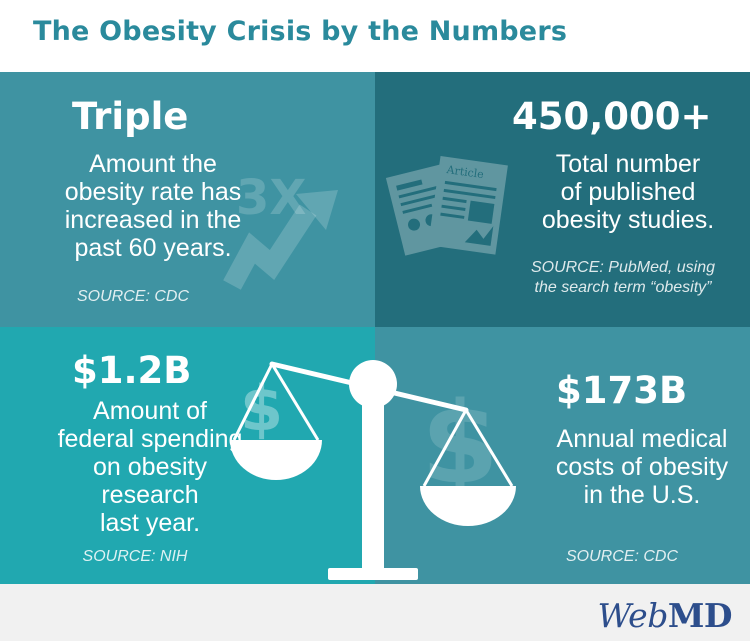 The width and height of the screenshot is (750, 641). I want to click on upward-trend-arrow-icon: 3X, so click(280, 230).